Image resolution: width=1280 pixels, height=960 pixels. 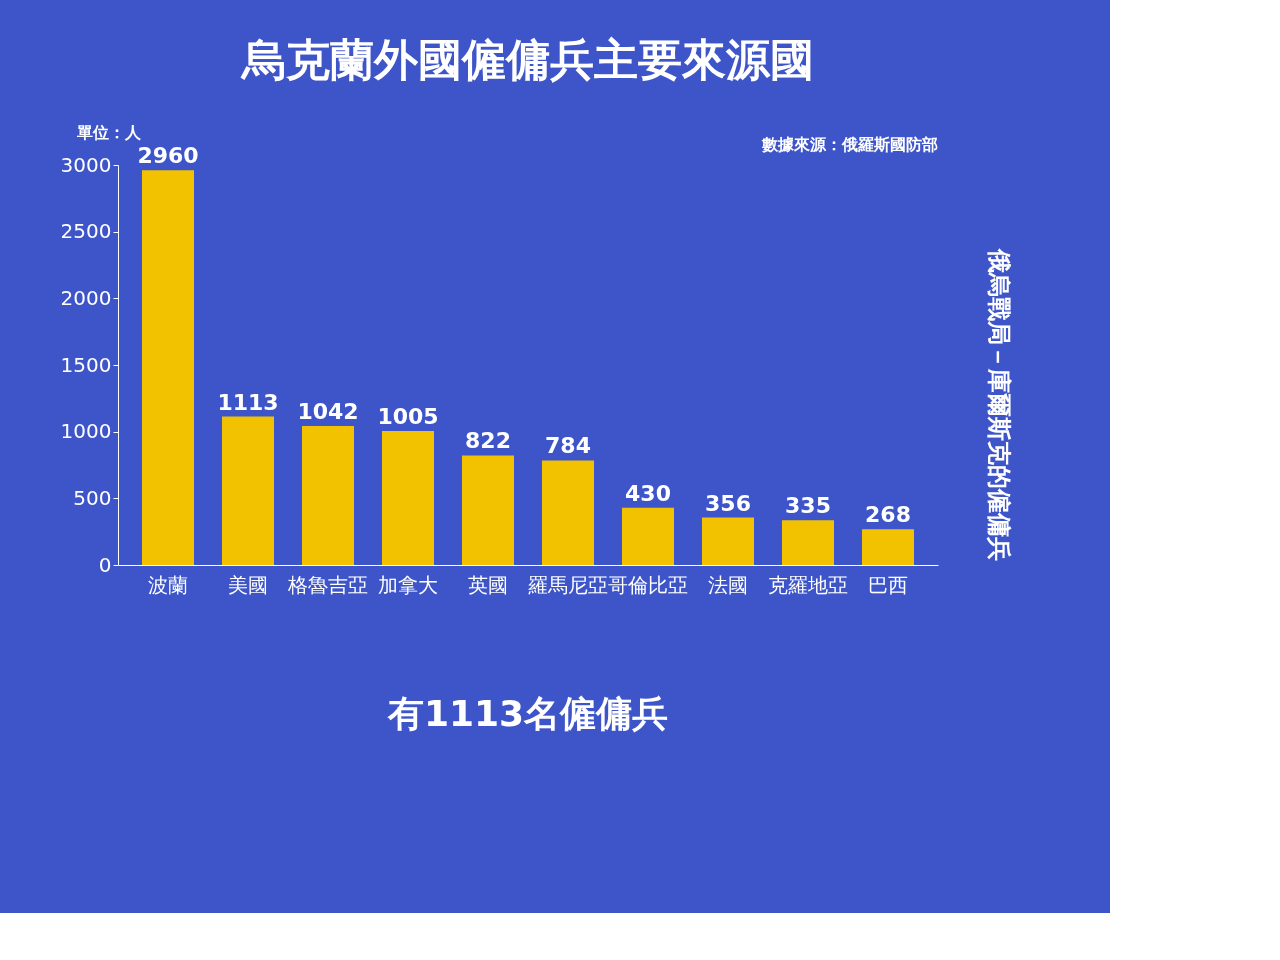 I want to click on x-tick-label: 英國, so click(x=488, y=584).